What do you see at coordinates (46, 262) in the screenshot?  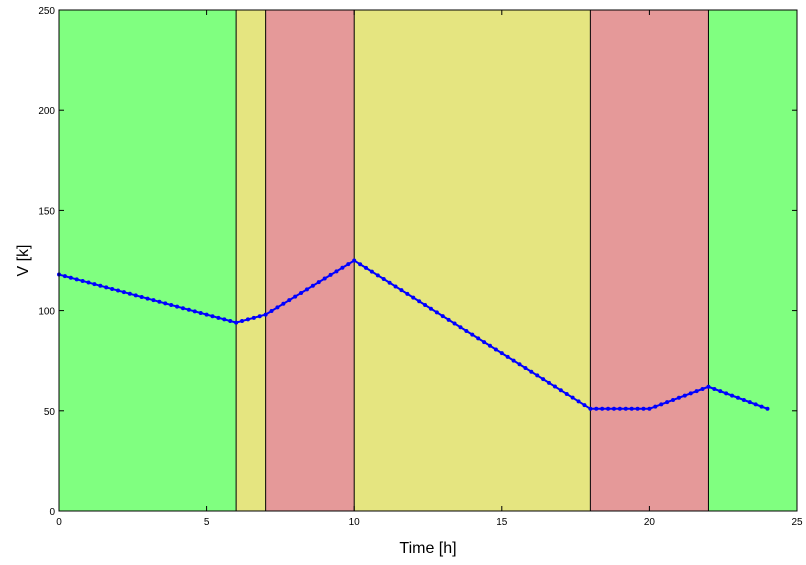 I see `y-tick-labels: 0 50 100 150 200 250` at bounding box center [46, 262].